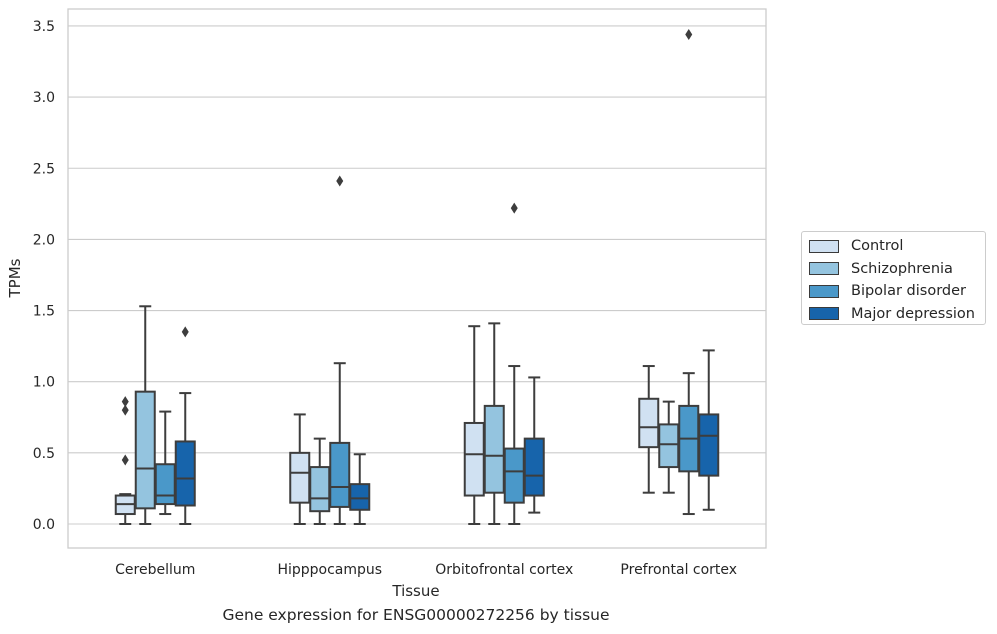 Image resolution: width=997 pixels, height=634 pixels. Describe the element at coordinates (908, 291) in the screenshot. I see `legend-label: Bipolar disorder` at that location.